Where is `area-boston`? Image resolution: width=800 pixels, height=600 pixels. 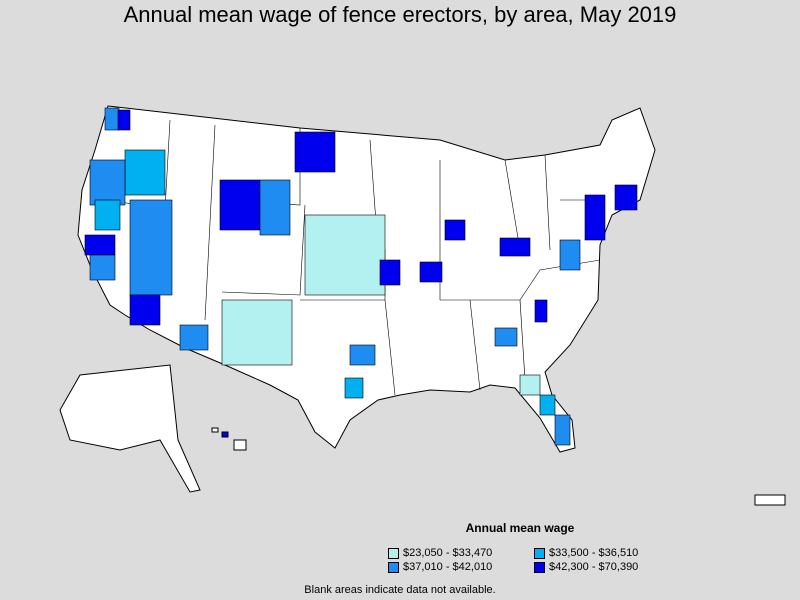
area-boston is located at coordinates (626, 197).